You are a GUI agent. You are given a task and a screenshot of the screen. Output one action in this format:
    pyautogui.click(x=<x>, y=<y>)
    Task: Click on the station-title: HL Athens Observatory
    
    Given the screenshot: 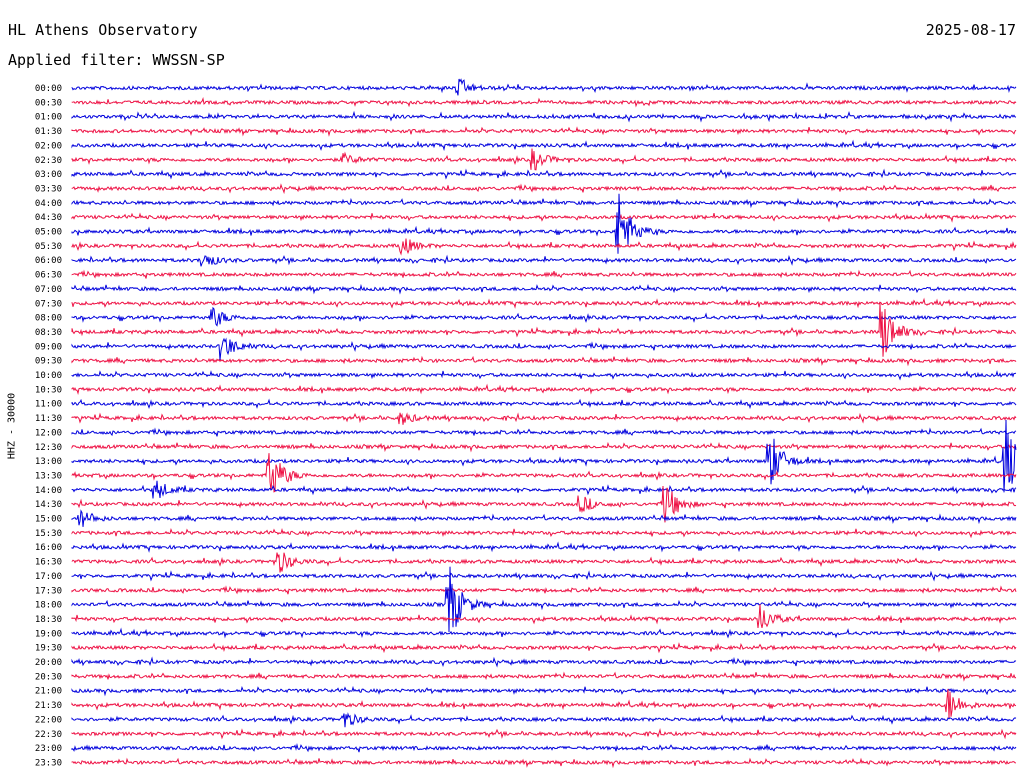 What is the action you would take?
    pyautogui.click(x=103, y=30)
    